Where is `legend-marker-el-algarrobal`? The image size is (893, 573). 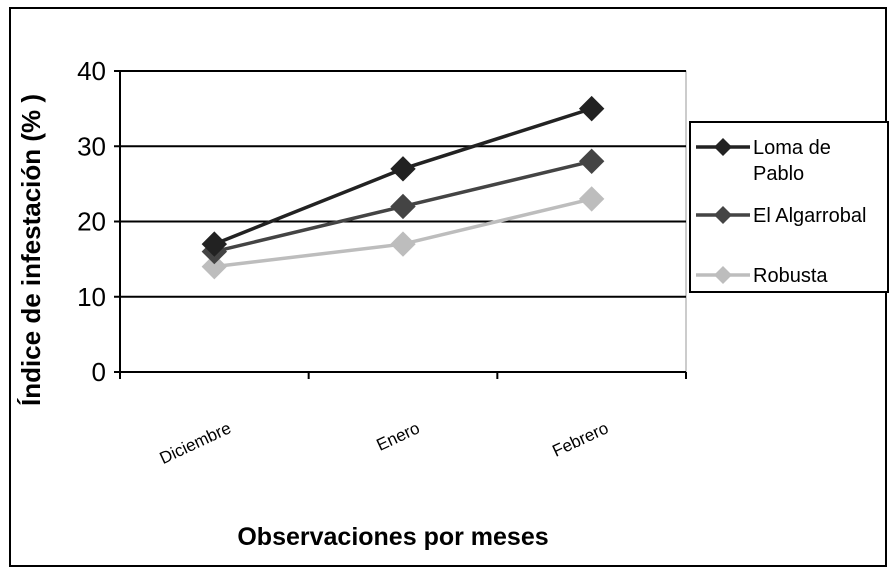 legend-marker-el-algarrobal is located at coordinates (723, 215).